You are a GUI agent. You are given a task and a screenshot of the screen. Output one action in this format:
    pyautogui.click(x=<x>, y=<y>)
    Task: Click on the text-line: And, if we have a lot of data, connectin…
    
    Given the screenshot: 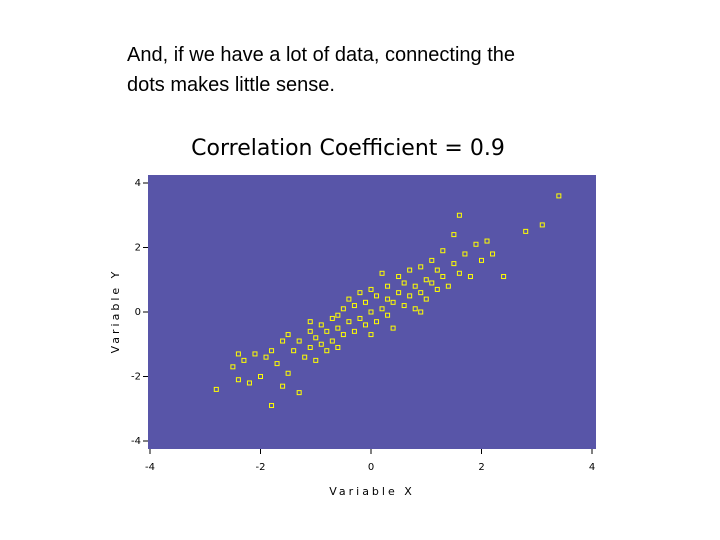 What is the action you would take?
    pyautogui.click(x=321, y=55)
    